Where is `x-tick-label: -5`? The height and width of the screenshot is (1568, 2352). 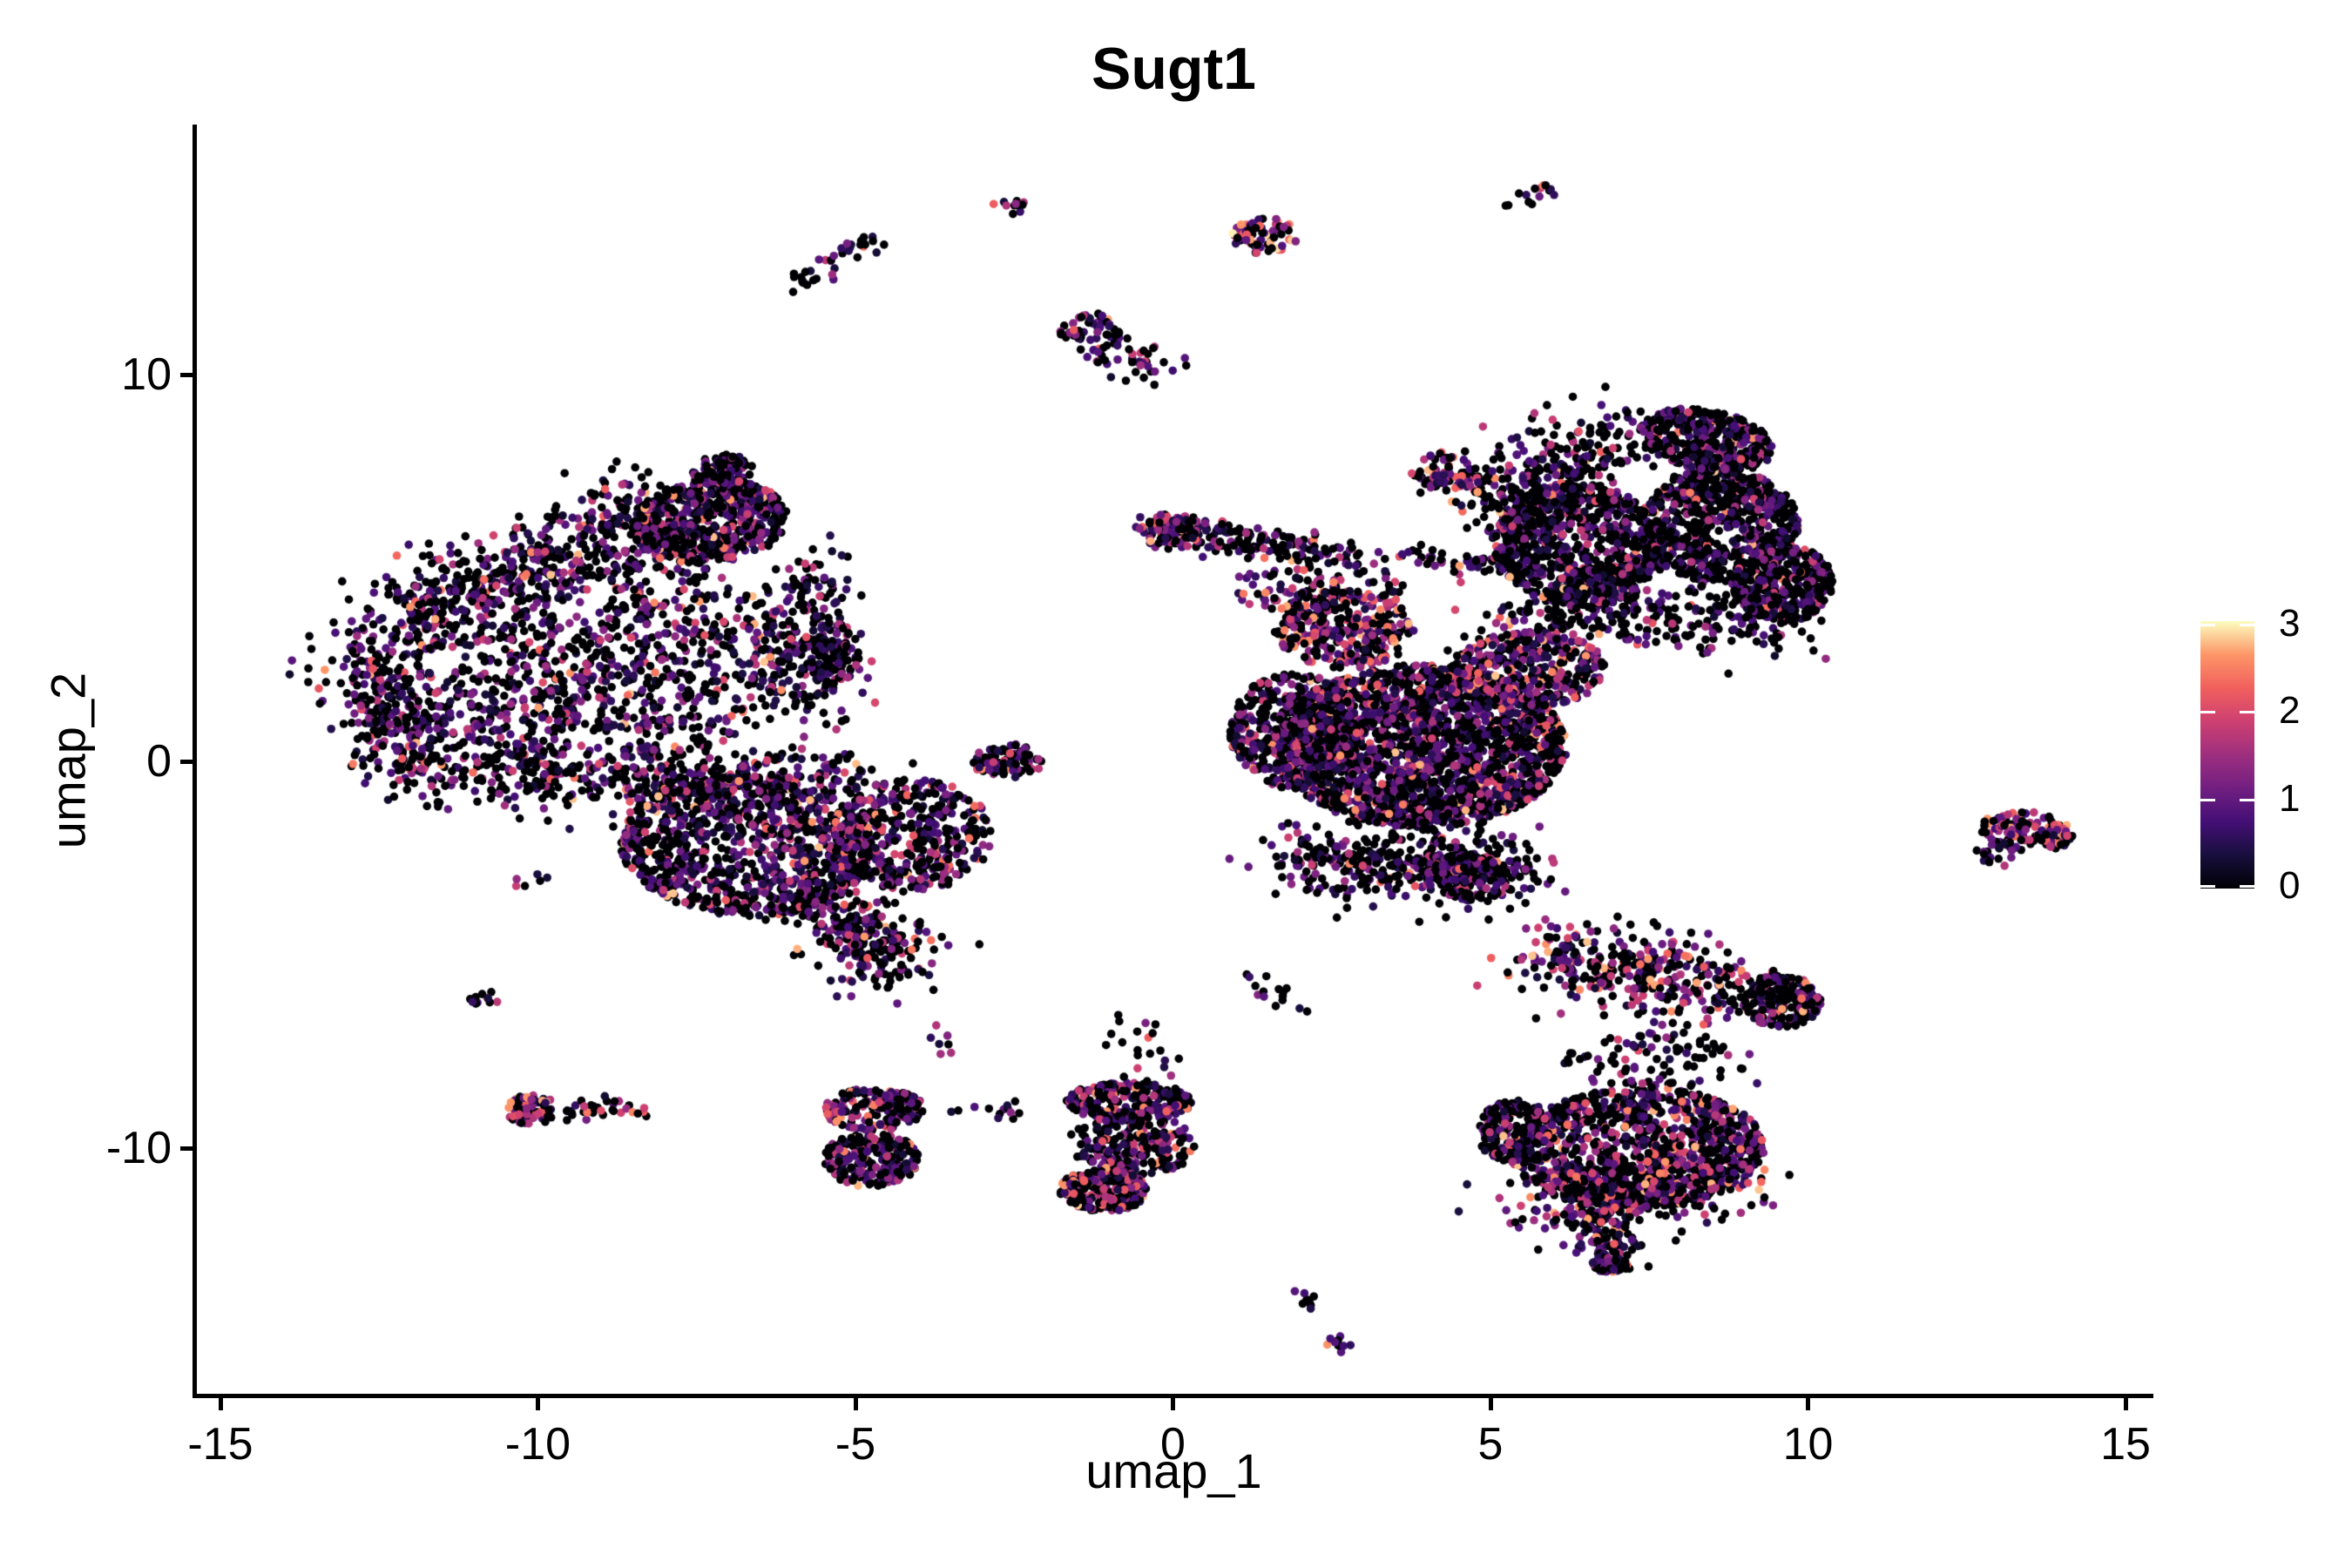 x-tick-label: -5 is located at coordinates (855, 1444).